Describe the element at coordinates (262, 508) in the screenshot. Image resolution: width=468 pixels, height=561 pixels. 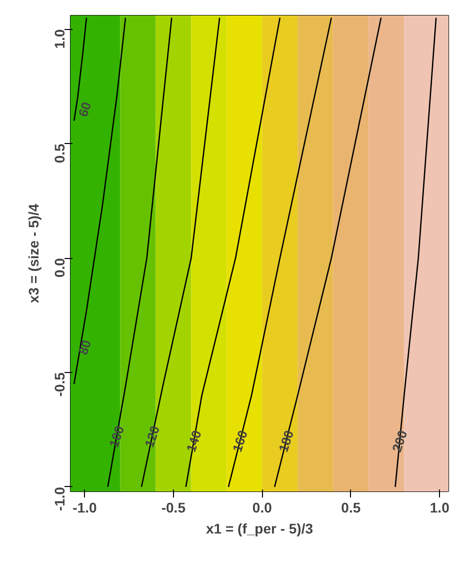
I see `x-tick-label: 0.0` at that location.